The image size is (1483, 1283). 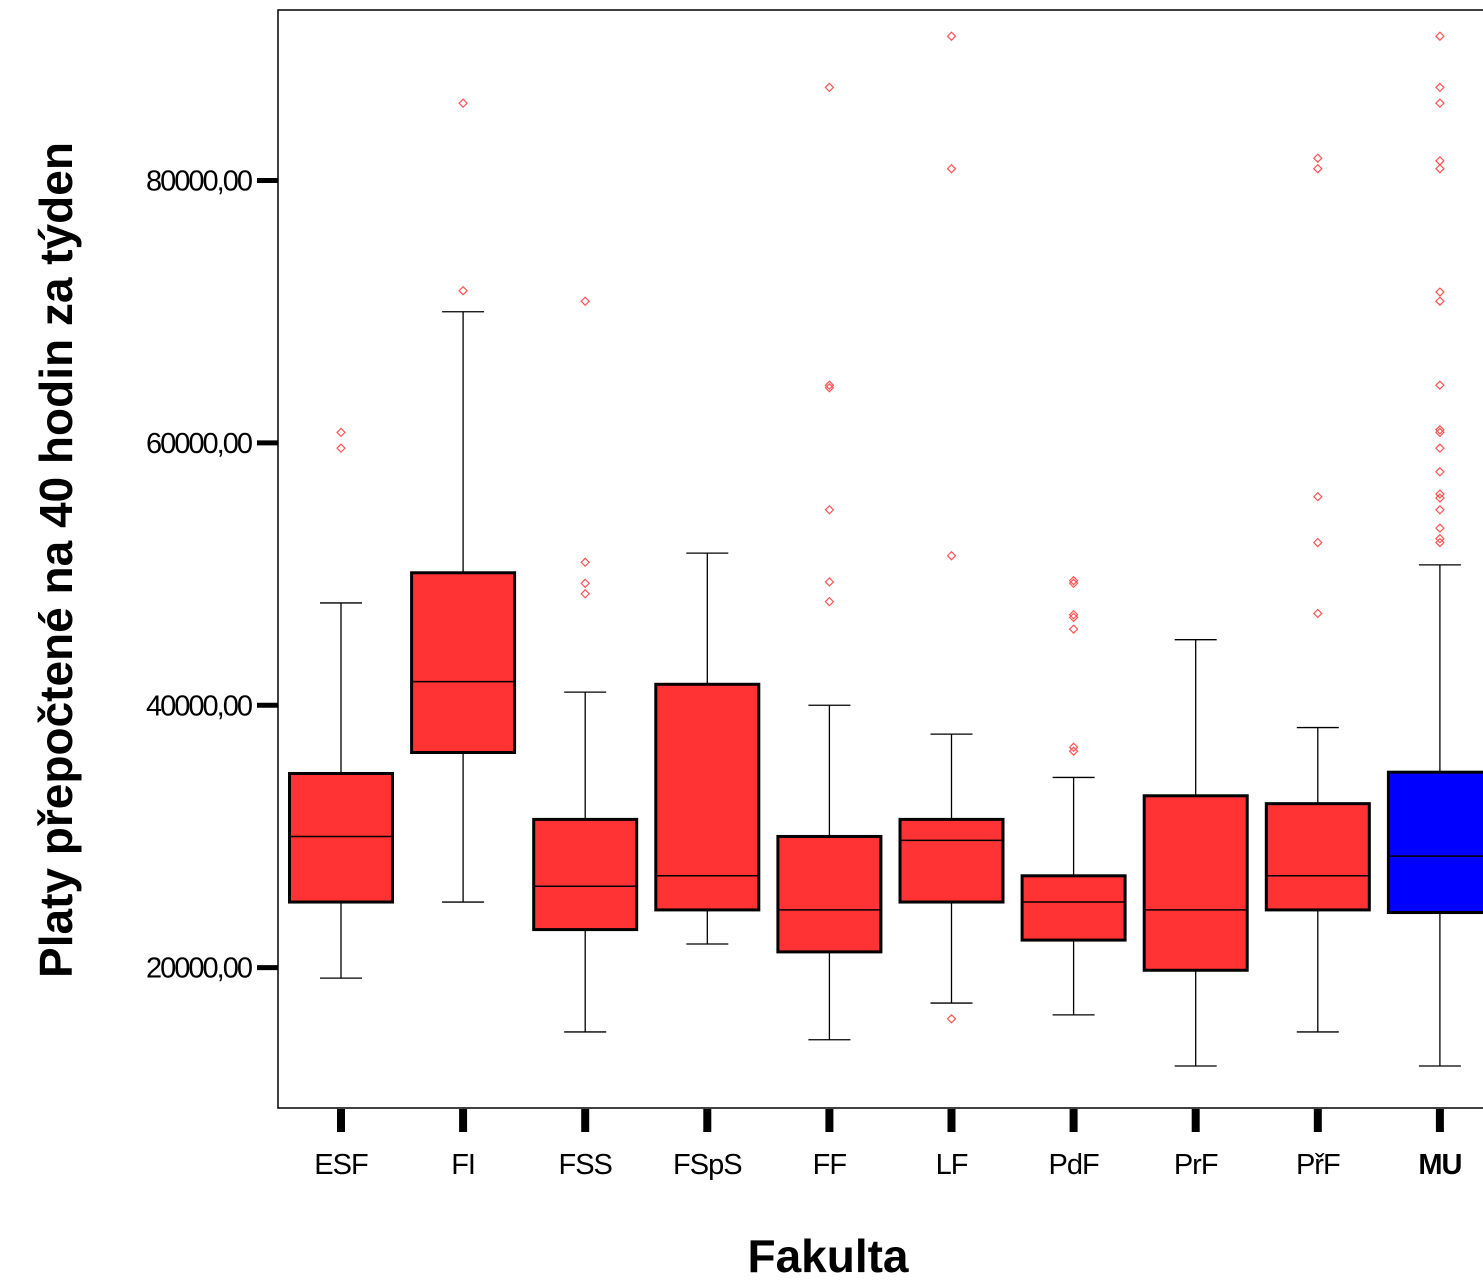 I want to click on x-tick-label-fsps: FSpS, so click(x=707, y=1165).